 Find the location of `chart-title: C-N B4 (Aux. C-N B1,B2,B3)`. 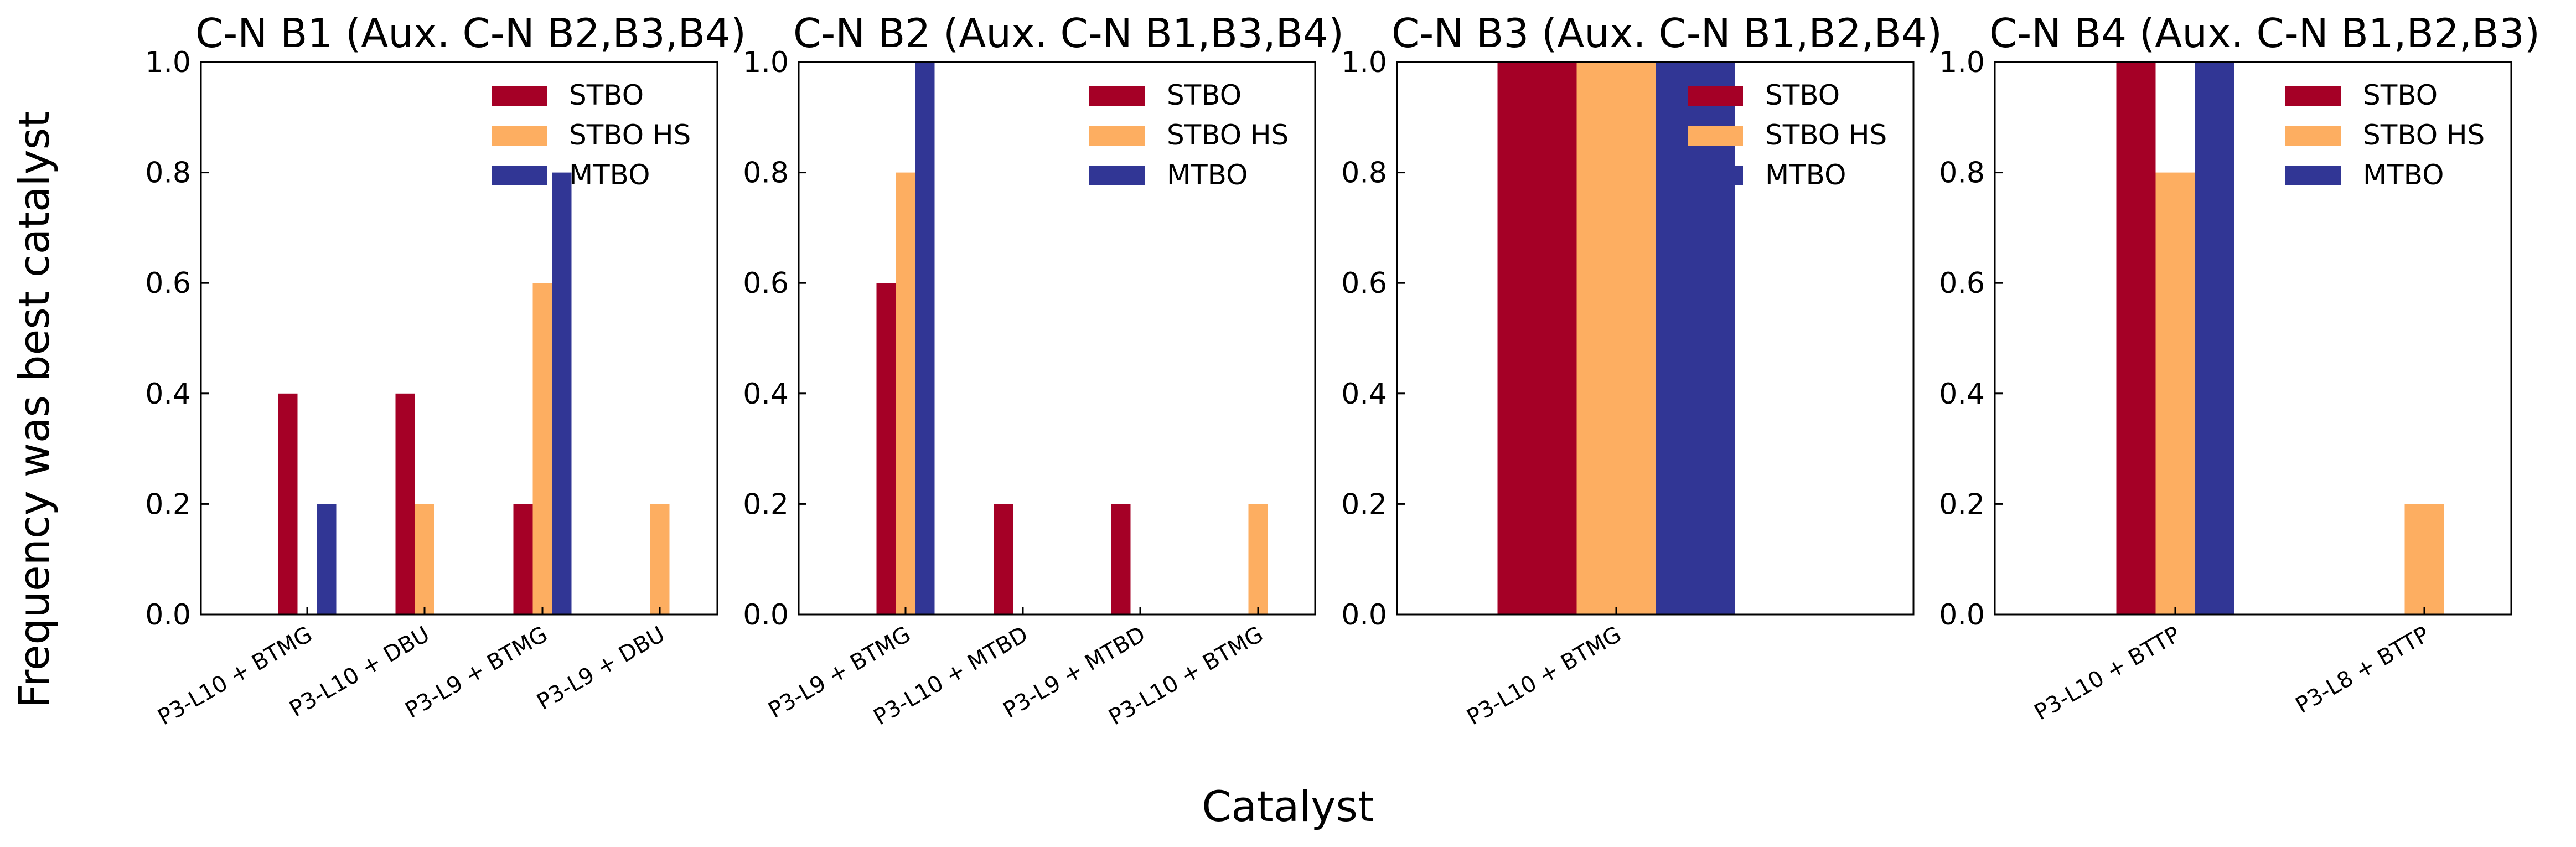

chart-title: C-N B4 (Aux. C-N B1,B2,B3) is located at coordinates (2264, 33).